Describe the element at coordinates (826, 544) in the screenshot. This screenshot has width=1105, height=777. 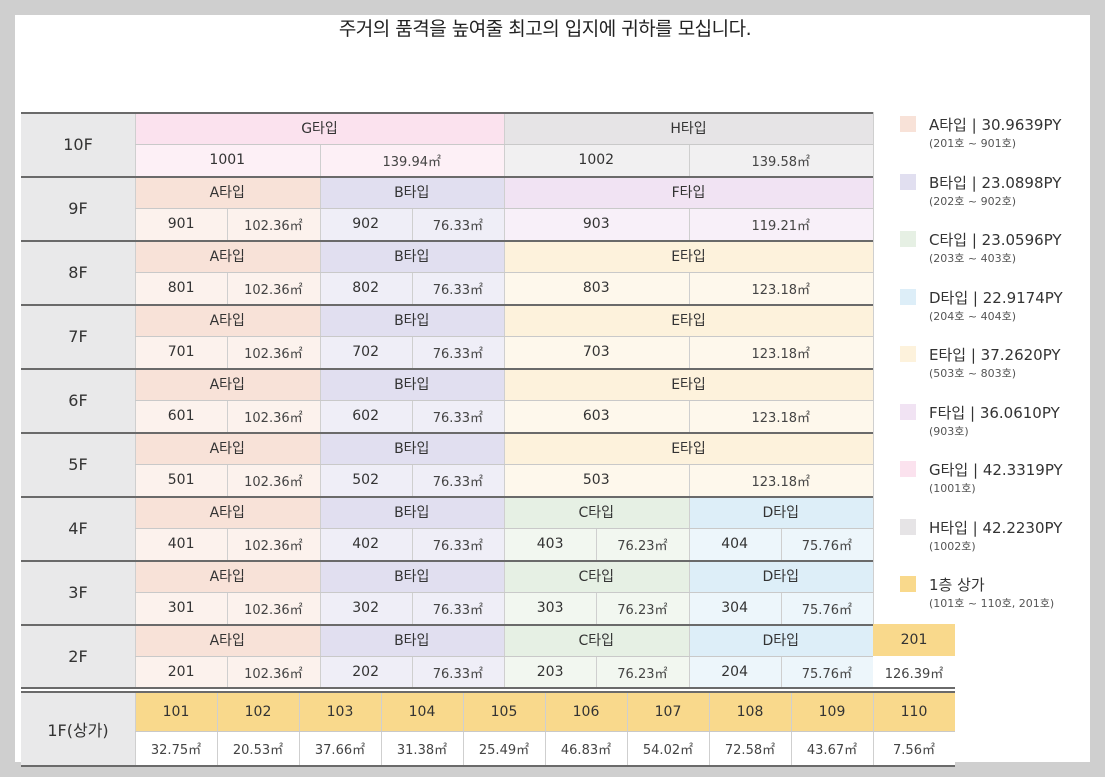
I see `unit-area: 75.76㎡` at that location.